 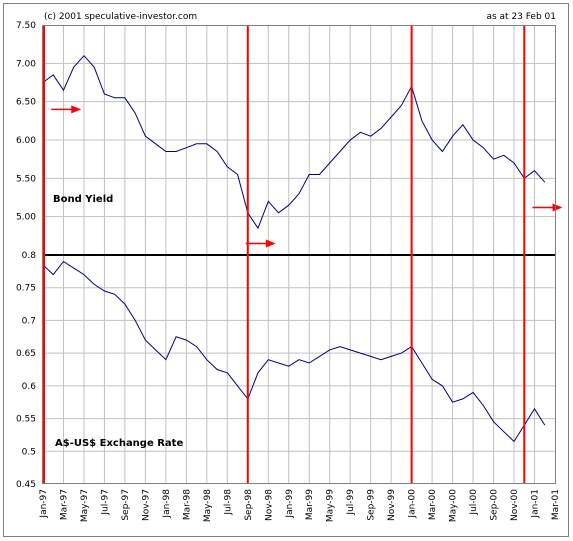 What do you see at coordinates (167, 504) in the screenshot?
I see `x-tick-label: Jan-98` at bounding box center [167, 504].